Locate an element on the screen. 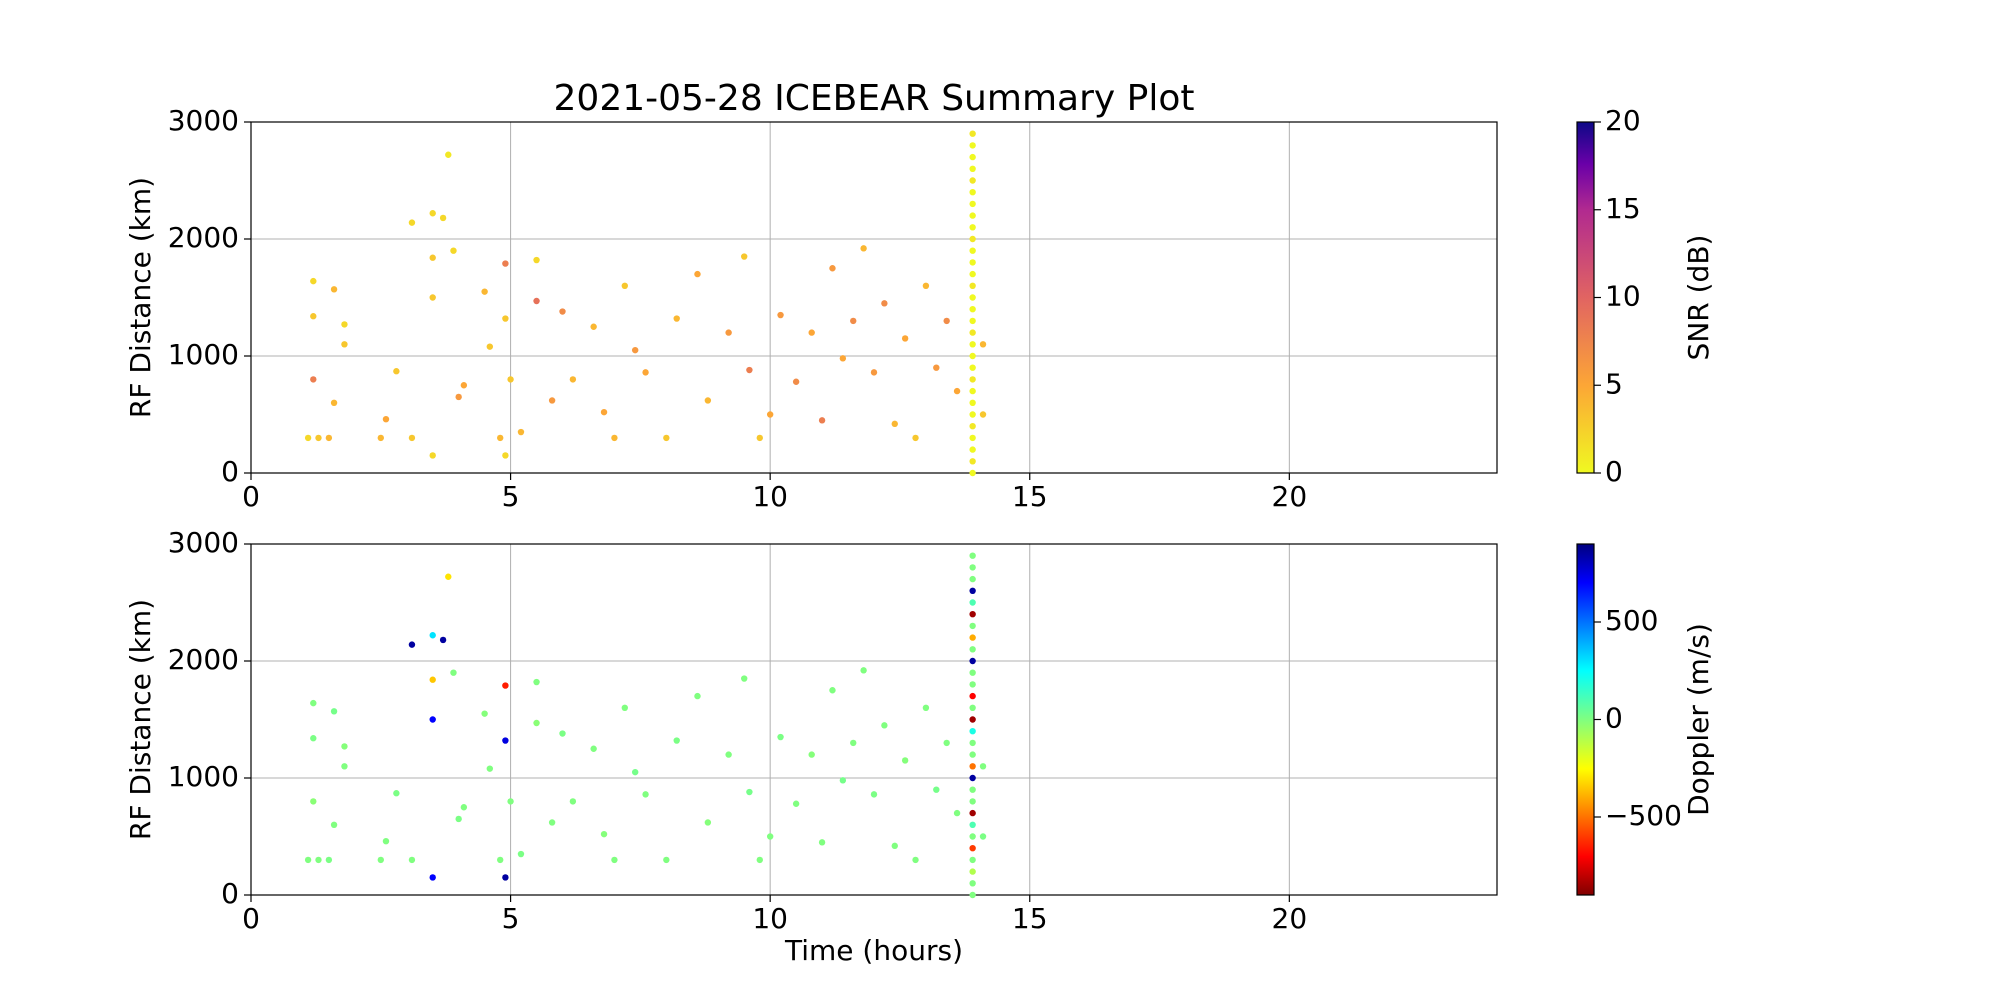 The width and height of the screenshot is (2000, 1000). colorbar-tick-label: 0 is located at coordinates (1614, 718).